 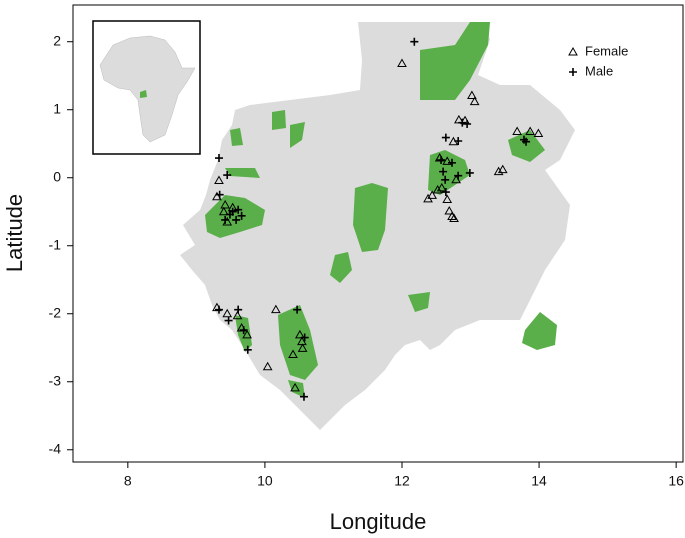 I want to click on x-tick-label: 12, so click(x=402, y=481).